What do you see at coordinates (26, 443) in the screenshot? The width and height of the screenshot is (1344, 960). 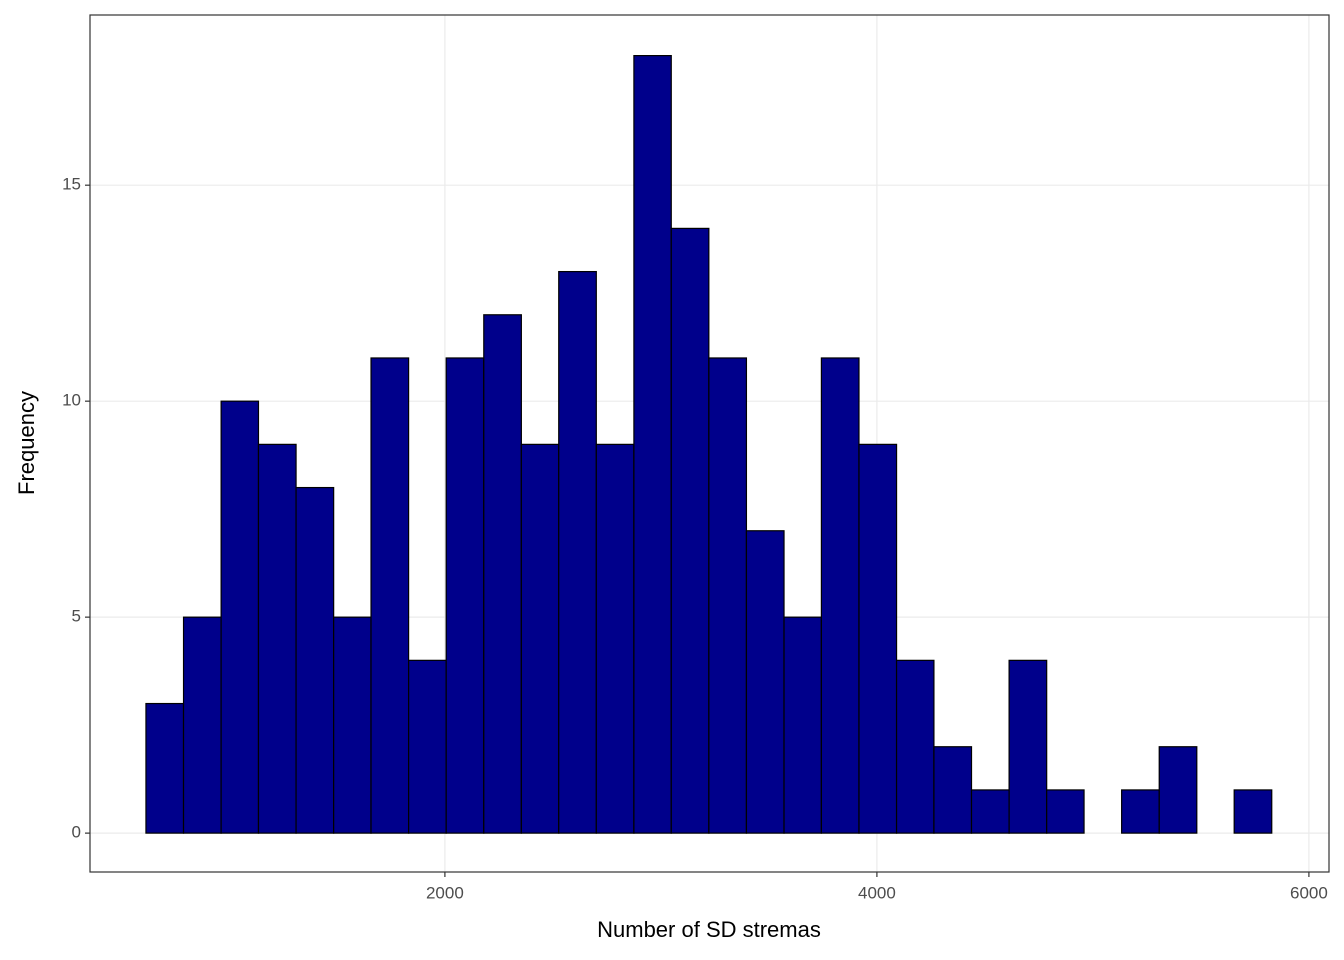 I see `y-axis-title: Frequency` at bounding box center [26, 443].